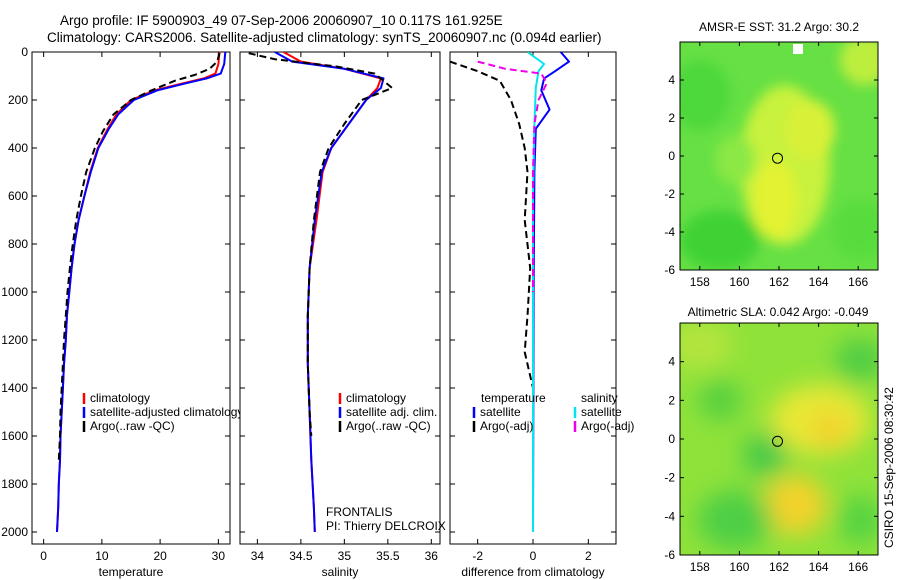 This screenshot has width=900, height=580. What do you see at coordinates (102, 556) in the screenshot?
I see `temperature-xtick-label: 10` at bounding box center [102, 556].